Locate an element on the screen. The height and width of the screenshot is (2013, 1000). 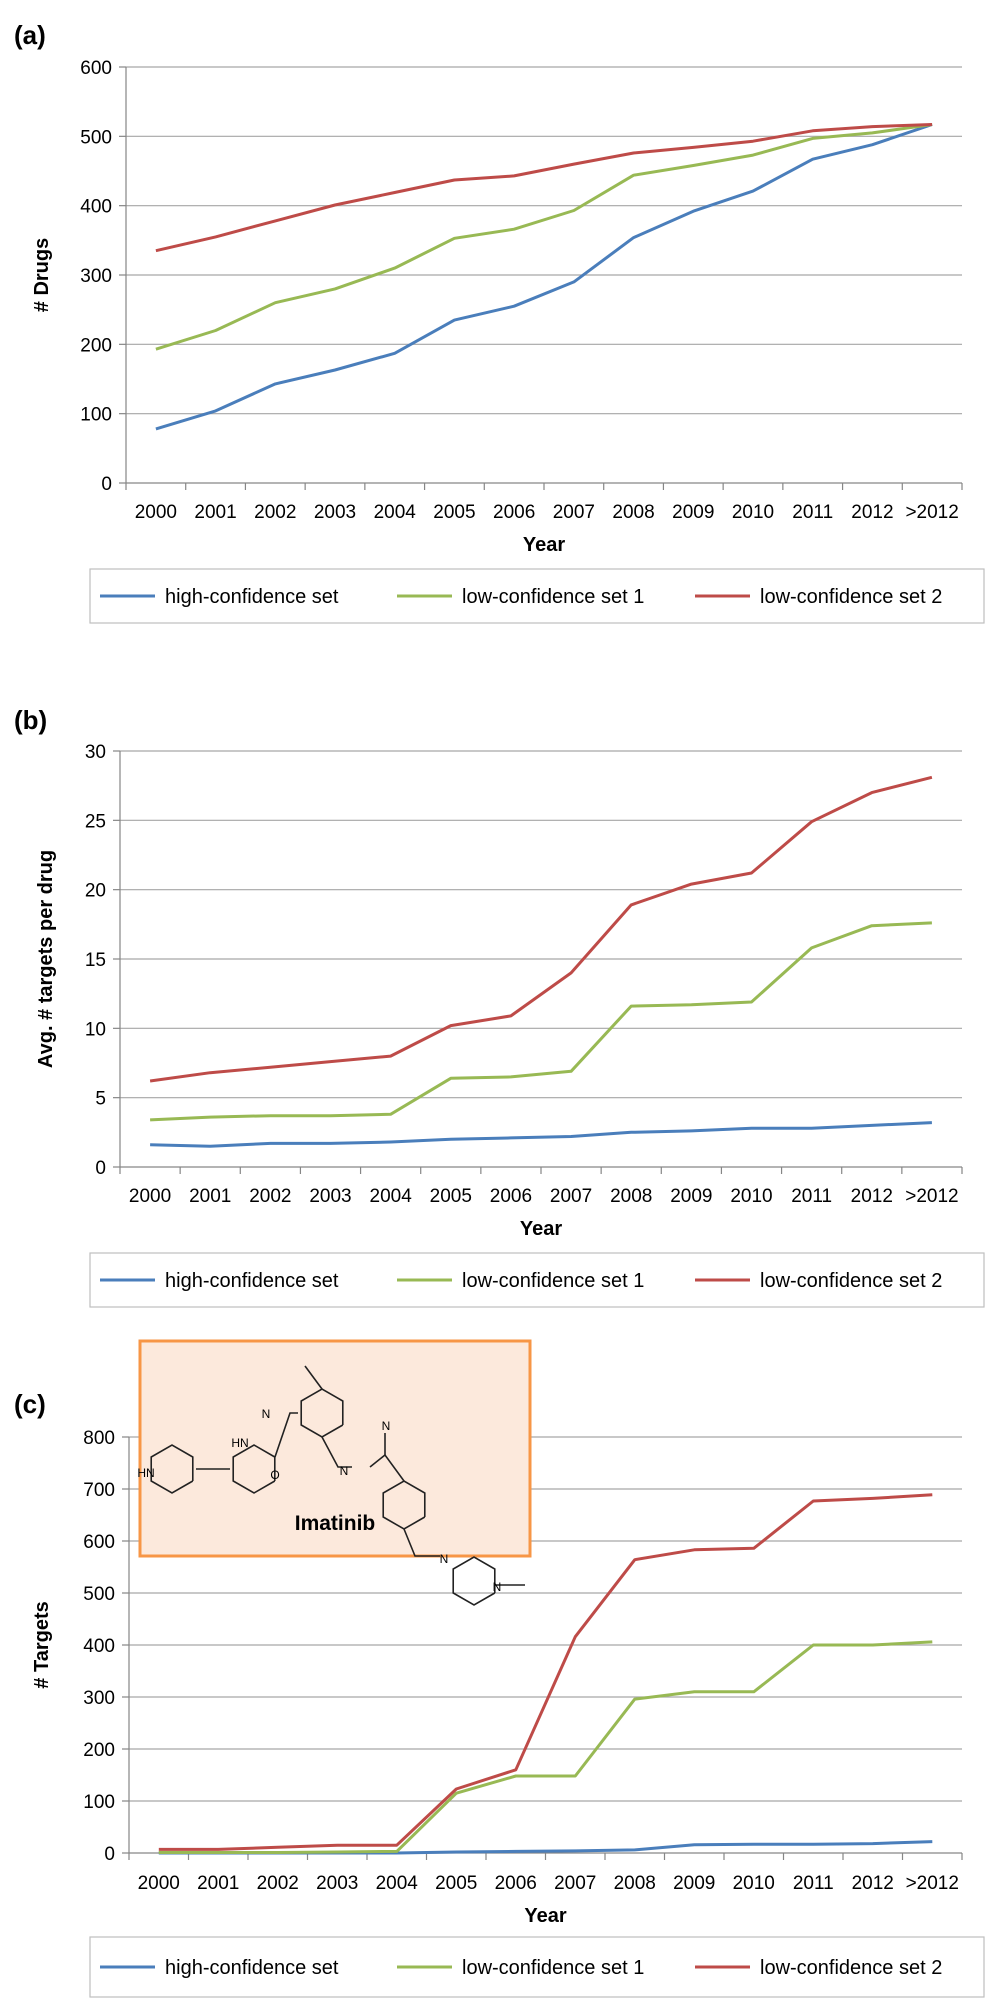
y-axis-title: # Targets is located at coordinates (42, 1644).